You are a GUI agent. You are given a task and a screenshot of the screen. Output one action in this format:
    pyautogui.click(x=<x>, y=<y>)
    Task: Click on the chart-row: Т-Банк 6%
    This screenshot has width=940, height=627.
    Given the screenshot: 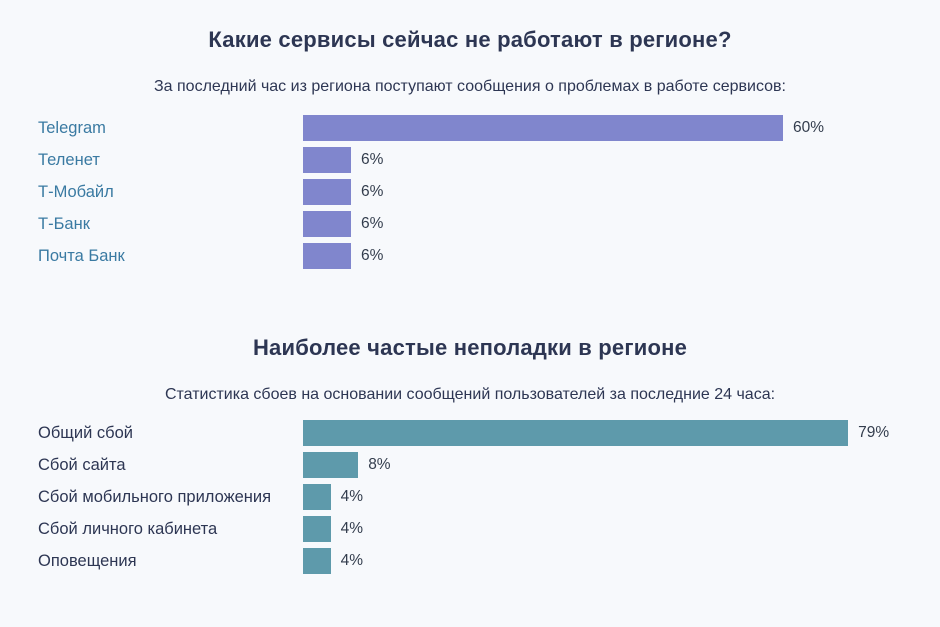 What is the action you would take?
    pyautogui.click(x=470, y=224)
    